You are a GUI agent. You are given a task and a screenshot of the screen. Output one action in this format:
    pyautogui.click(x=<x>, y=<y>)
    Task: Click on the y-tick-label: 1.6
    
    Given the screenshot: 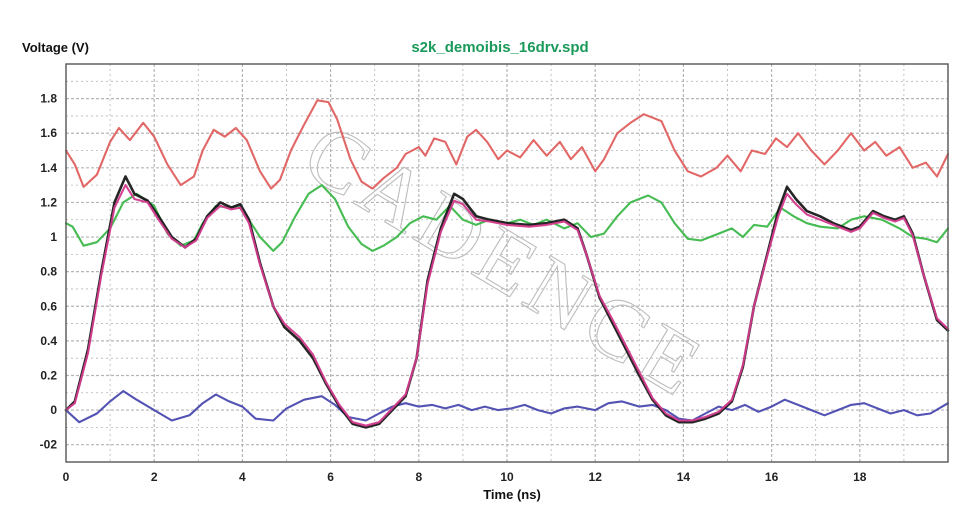 What is the action you would take?
    pyautogui.click(x=48, y=133)
    